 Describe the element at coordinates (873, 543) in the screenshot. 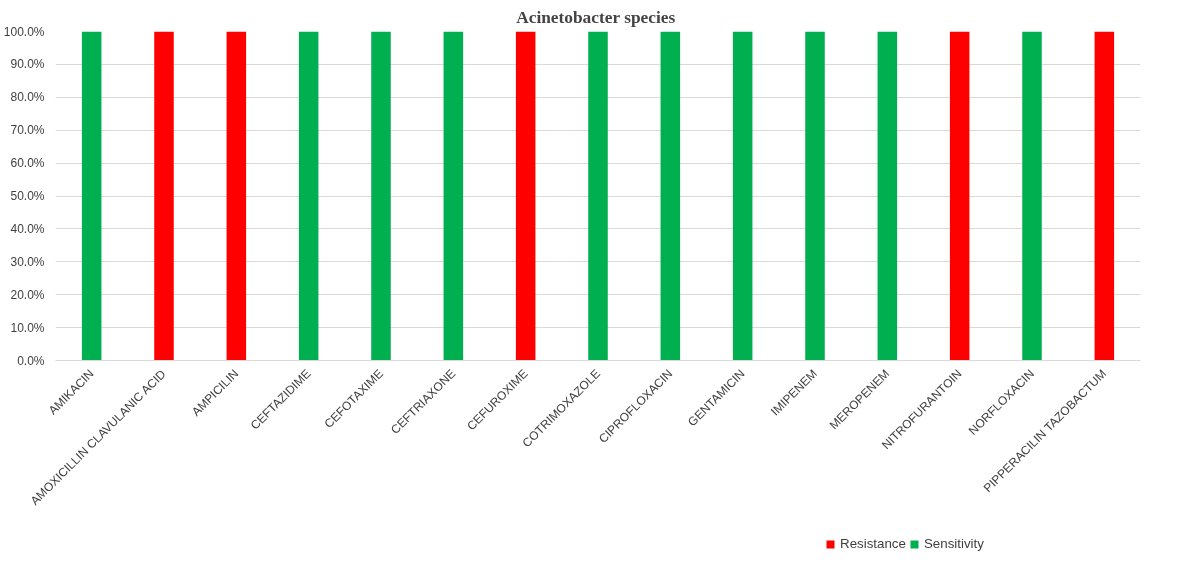

I see `legend-label: Resistance` at that location.